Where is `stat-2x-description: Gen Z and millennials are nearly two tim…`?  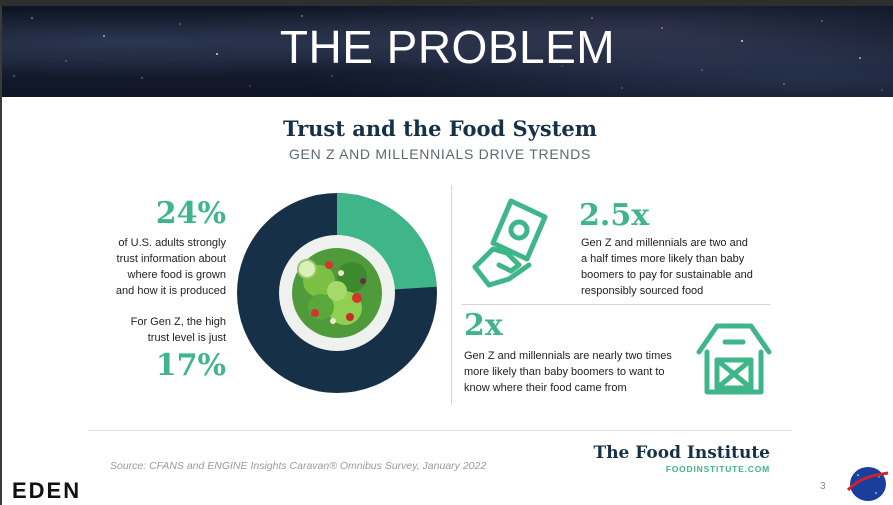
stat-2x-description: Gen Z and millennials are nearly two tim… is located at coordinates (574, 372).